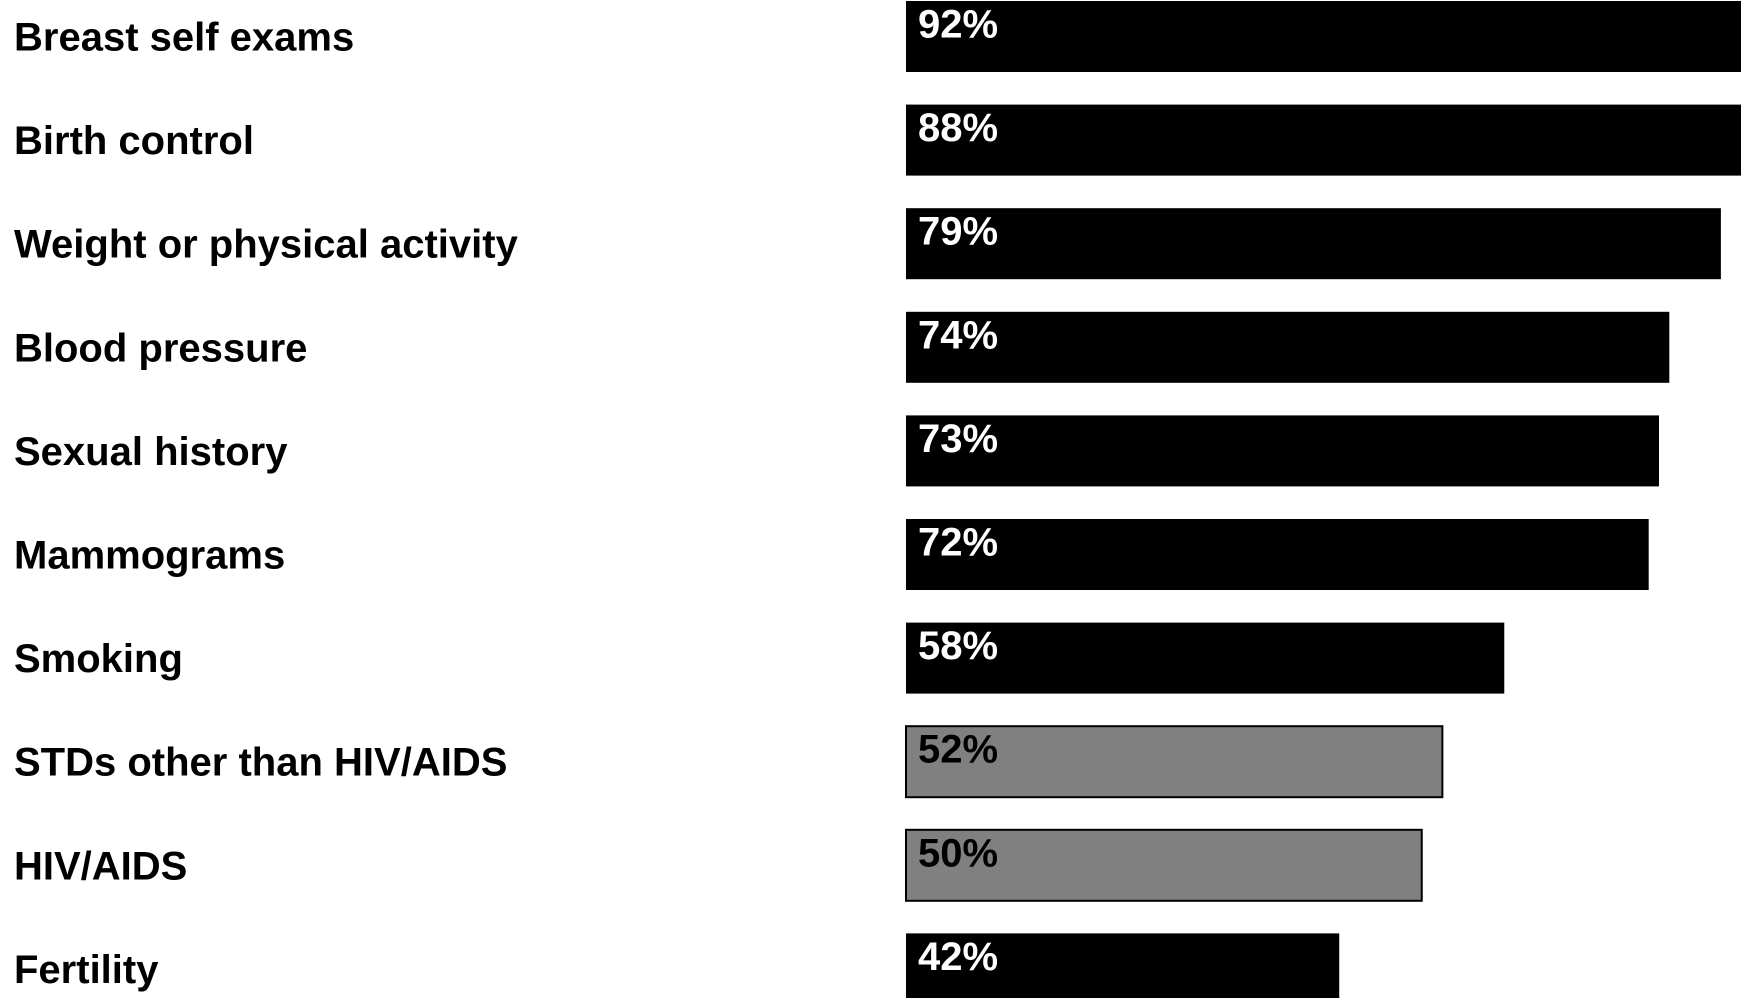 The height and width of the screenshot is (998, 1741). What do you see at coordinates (958, 232) in the screenshot?
I see `value-label: 79%` at bounding box center [958, 232].